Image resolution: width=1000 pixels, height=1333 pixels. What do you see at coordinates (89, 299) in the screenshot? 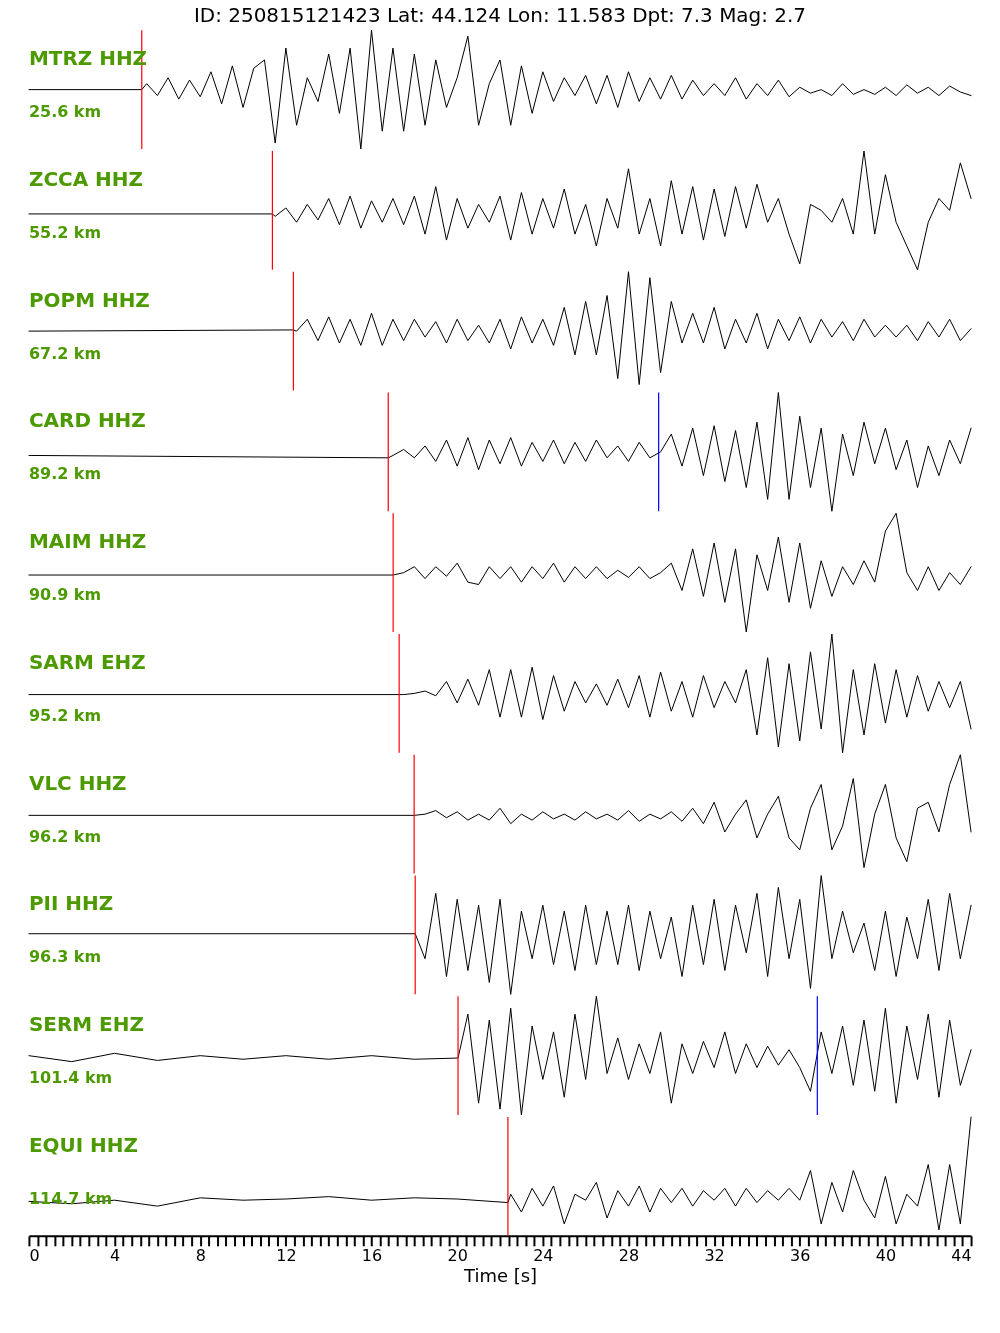
I see `annotation: POPM HHZ` at bounding box center [89, 299].